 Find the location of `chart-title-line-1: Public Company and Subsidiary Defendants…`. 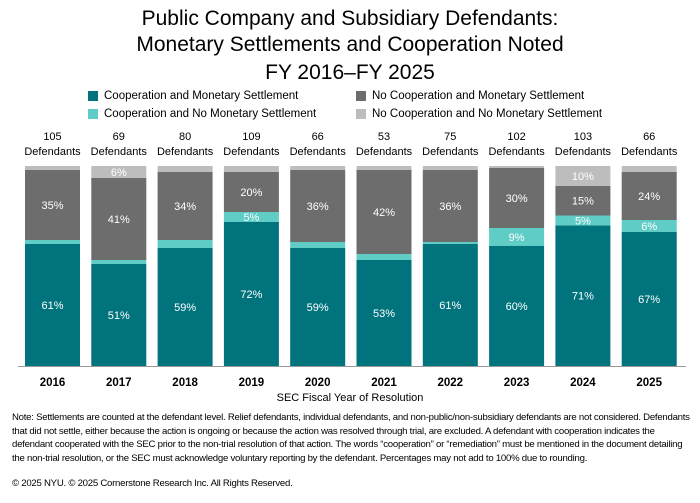

chart-title-line-1: Public Company and Subsidiary Defendants… is located at coordinates (350, 18).